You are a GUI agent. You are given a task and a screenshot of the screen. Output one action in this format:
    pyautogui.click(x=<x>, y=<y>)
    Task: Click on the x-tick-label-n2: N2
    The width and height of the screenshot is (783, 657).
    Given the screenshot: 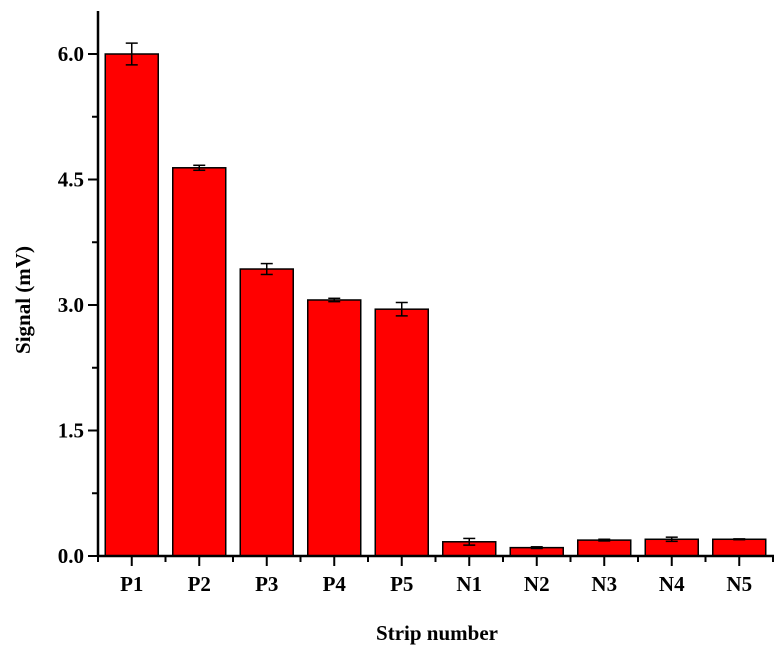 What is the action you would take?
    pyautogui.click(x=537, y=584)
    